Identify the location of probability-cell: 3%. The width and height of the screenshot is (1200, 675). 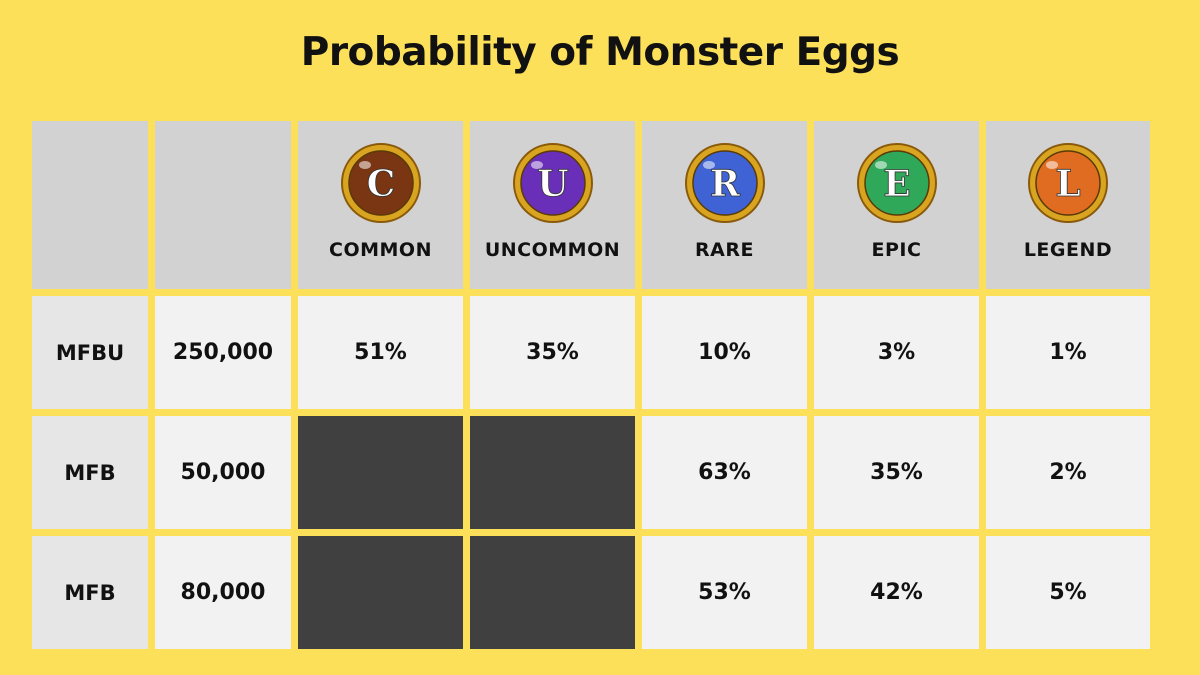
(896, 352).